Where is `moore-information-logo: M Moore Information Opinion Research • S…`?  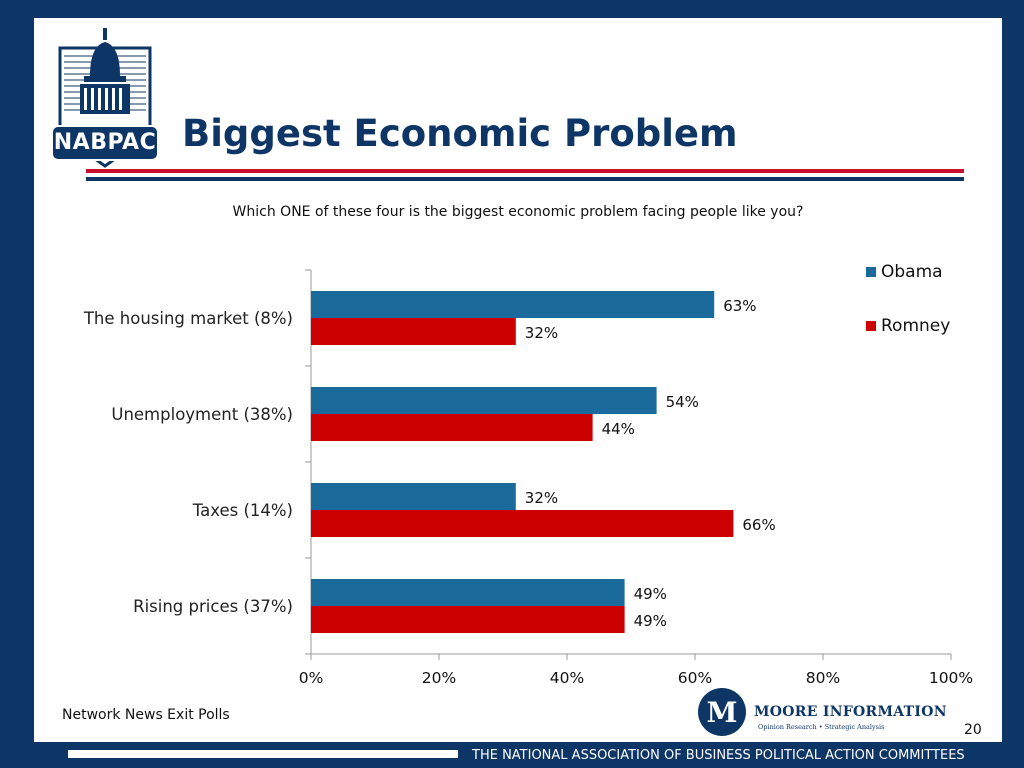
moore-information-logo: M Moore Information Opinion Research • S… is located at coordinates (821, 712).